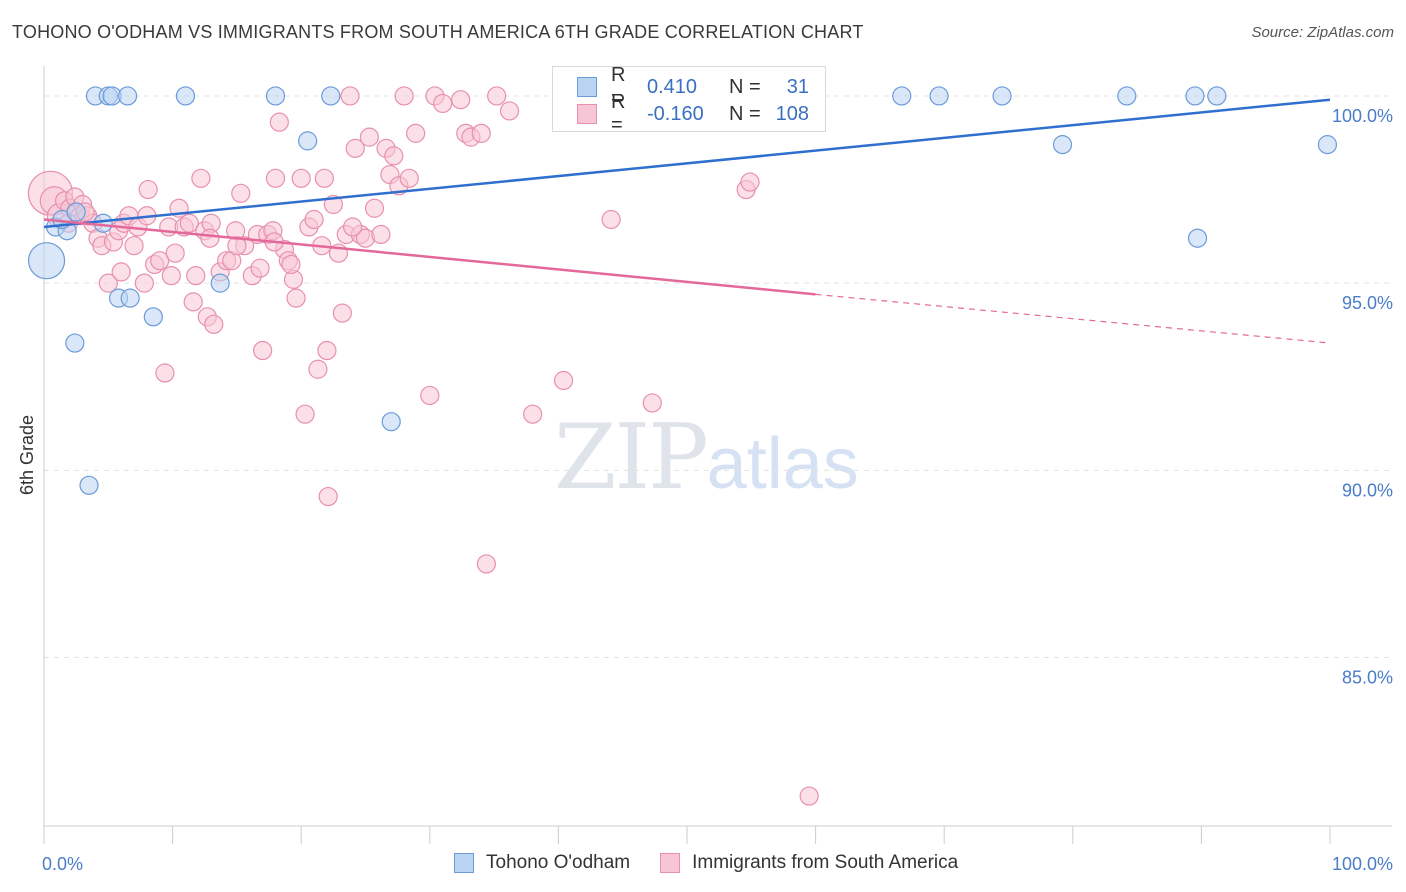 This screenshot has height=892, width=1406. I want to click on watermark-zip: ZIP, so click(631, 457).